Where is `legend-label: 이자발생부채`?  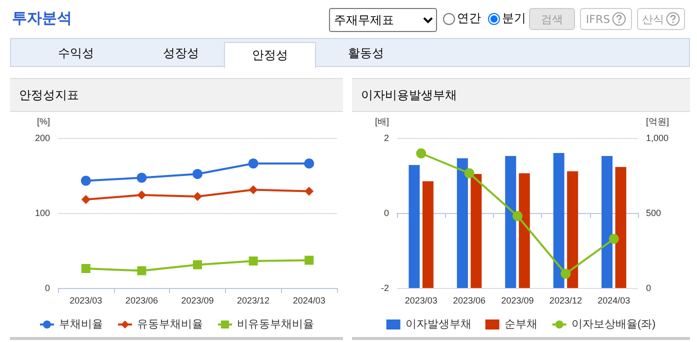
legend-label: 이자발생부채 is located at coordinates (438, 324).